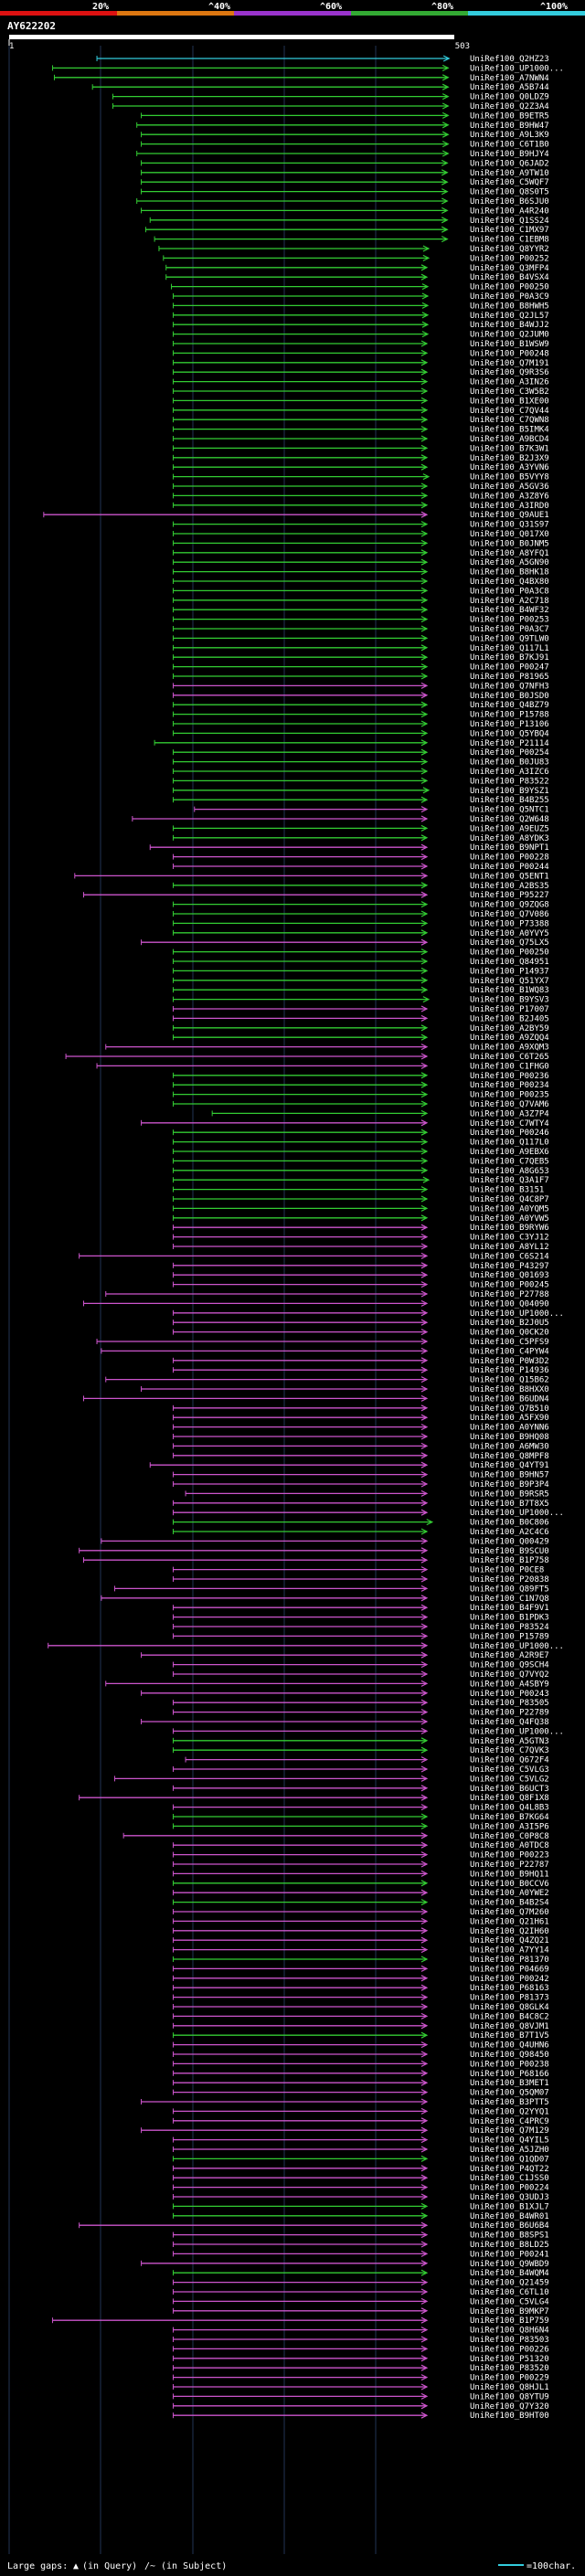 The height and width of the screenshot is (2576, 585). What do you see at coordinates (360, 1960) in the screenshot?
I see `hit-row: UniRef100_P81370` at bounding box center [360, 1960].